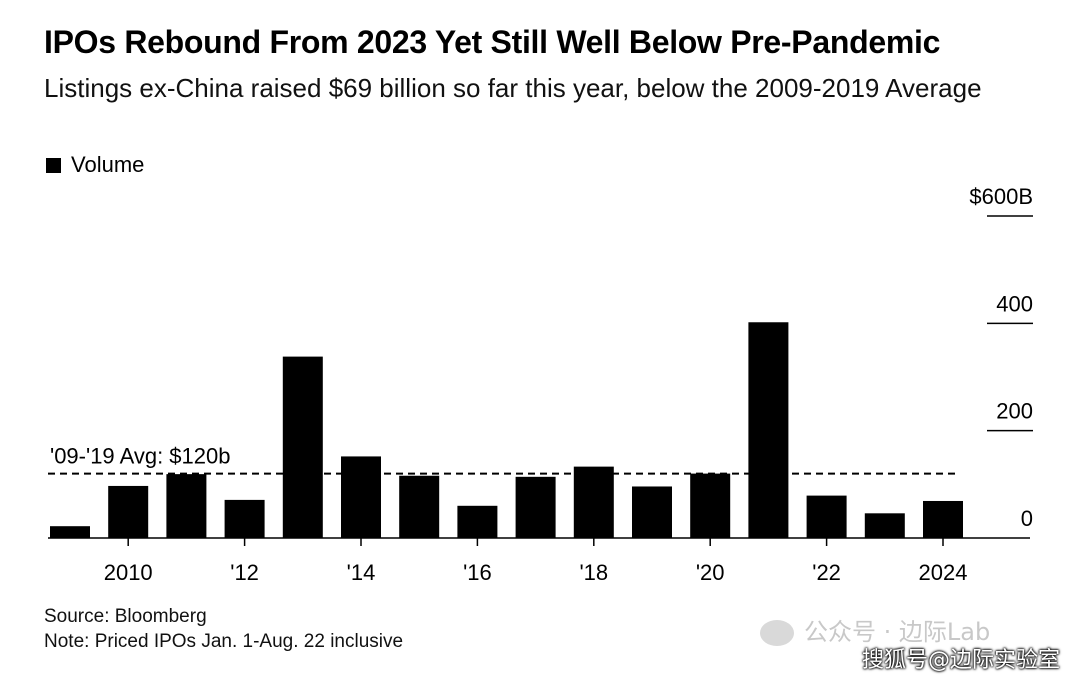 The width and height of the screenshot is (1080, 676). Describe the element at coordinates (244, 518) in the screenshot. I see `bar-2012` at that location.